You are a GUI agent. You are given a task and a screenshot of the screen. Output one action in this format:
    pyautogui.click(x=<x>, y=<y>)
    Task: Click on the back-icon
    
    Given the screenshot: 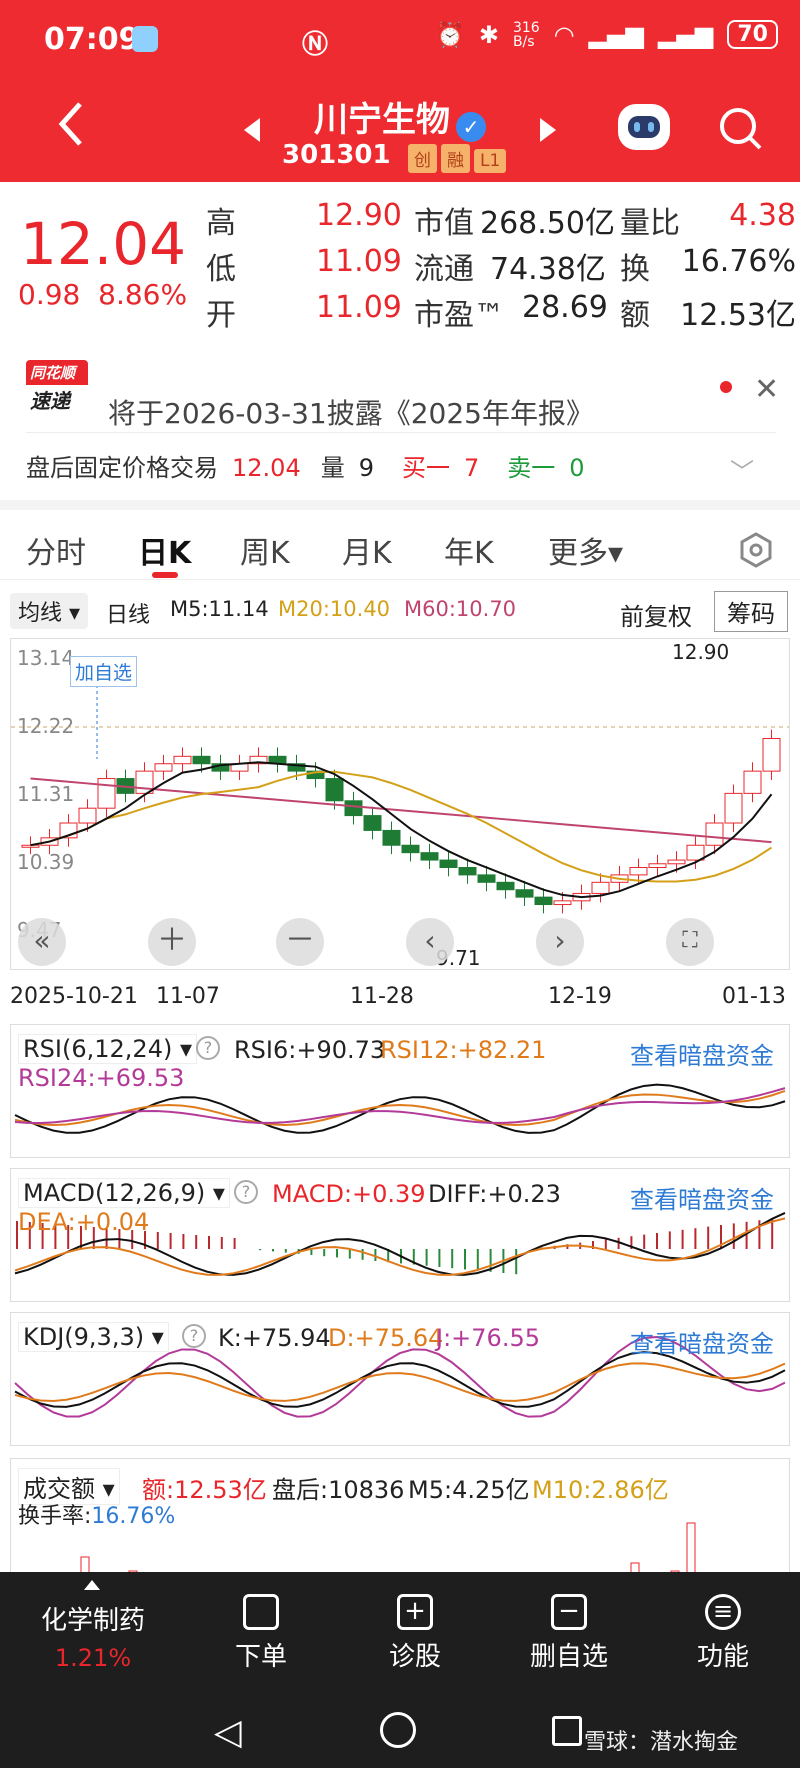 What is the action you would take?
    pyautogui.click(x=72, y=123)
    